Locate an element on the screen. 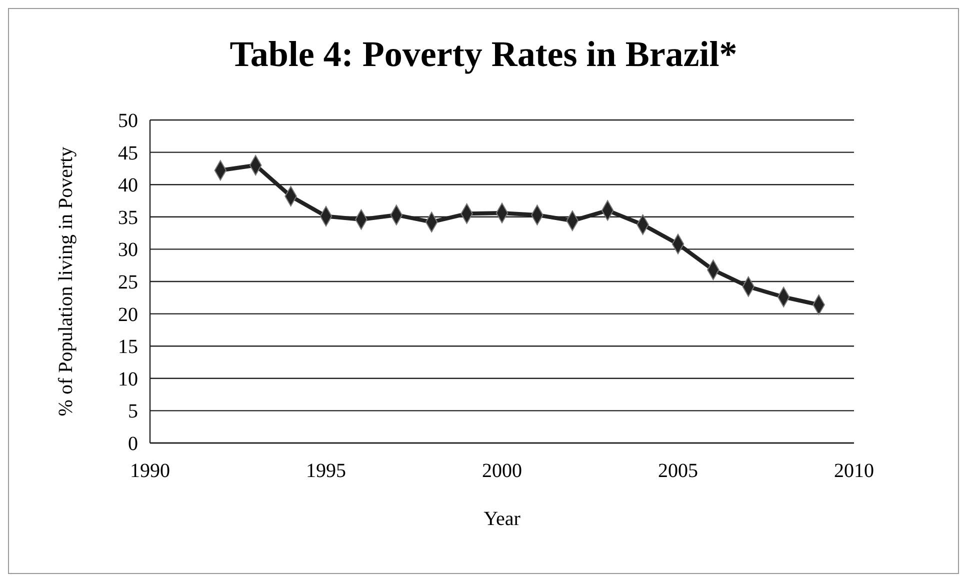 The image size is (967, 582). y-axis-title: % of Population living in Poverty is located at coordinates (66, 281).